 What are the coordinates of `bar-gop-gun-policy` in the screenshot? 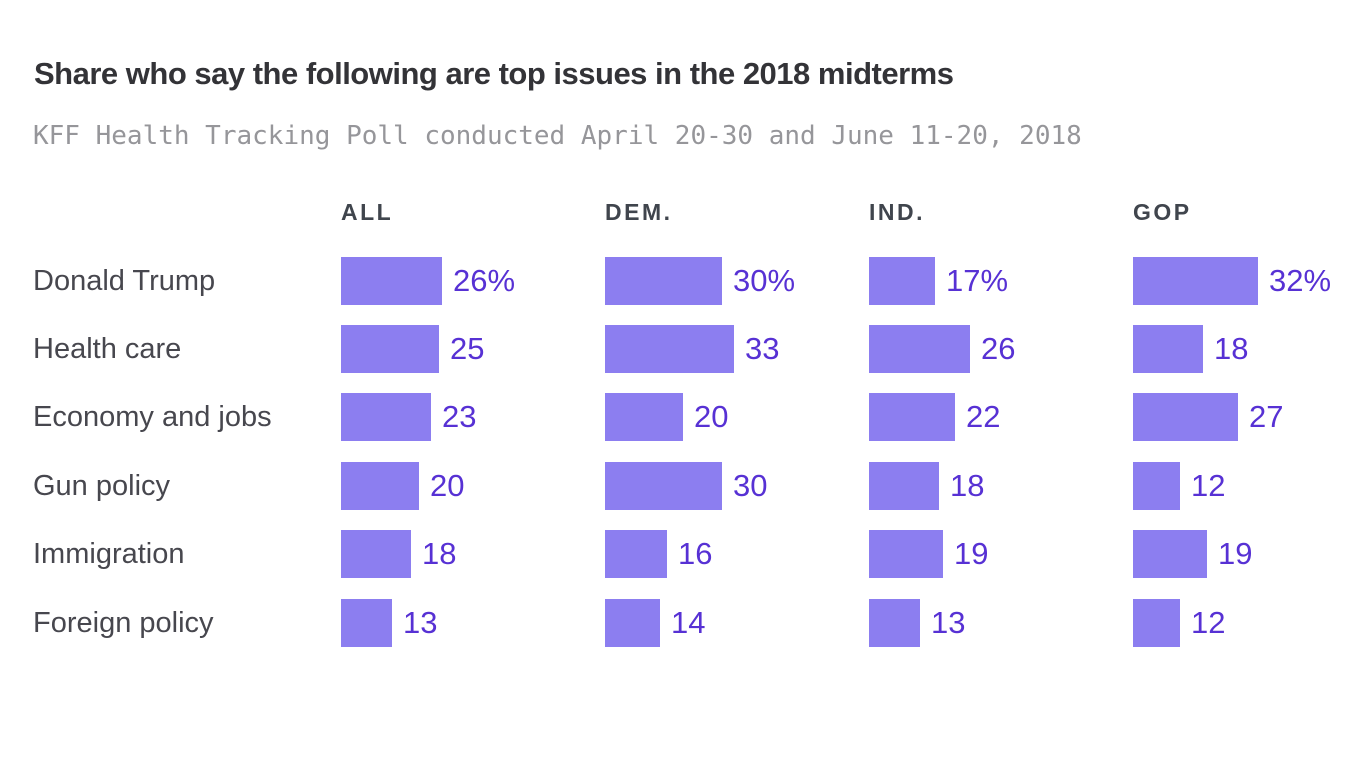 It's located at (1156, 486).